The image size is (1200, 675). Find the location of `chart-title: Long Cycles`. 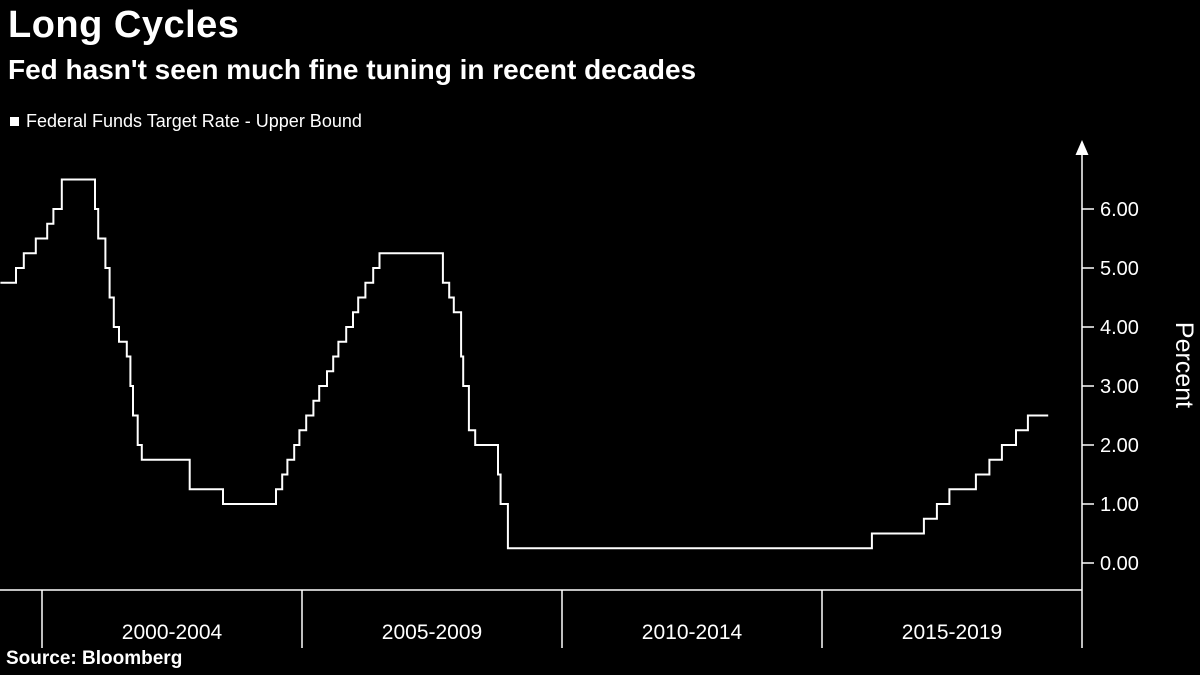

chart-title: Long Cycles is located at coordinates (124, 25).